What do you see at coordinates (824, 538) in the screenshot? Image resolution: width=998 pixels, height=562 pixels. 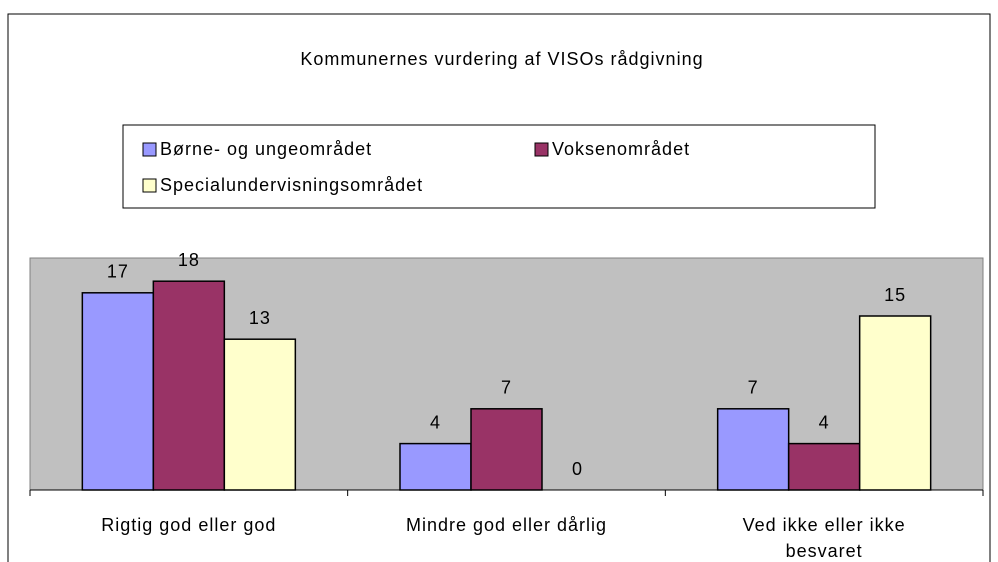 I see `x-tick-label: Ved ikke eller ikke besvaret` at bounding box center [824, 538].